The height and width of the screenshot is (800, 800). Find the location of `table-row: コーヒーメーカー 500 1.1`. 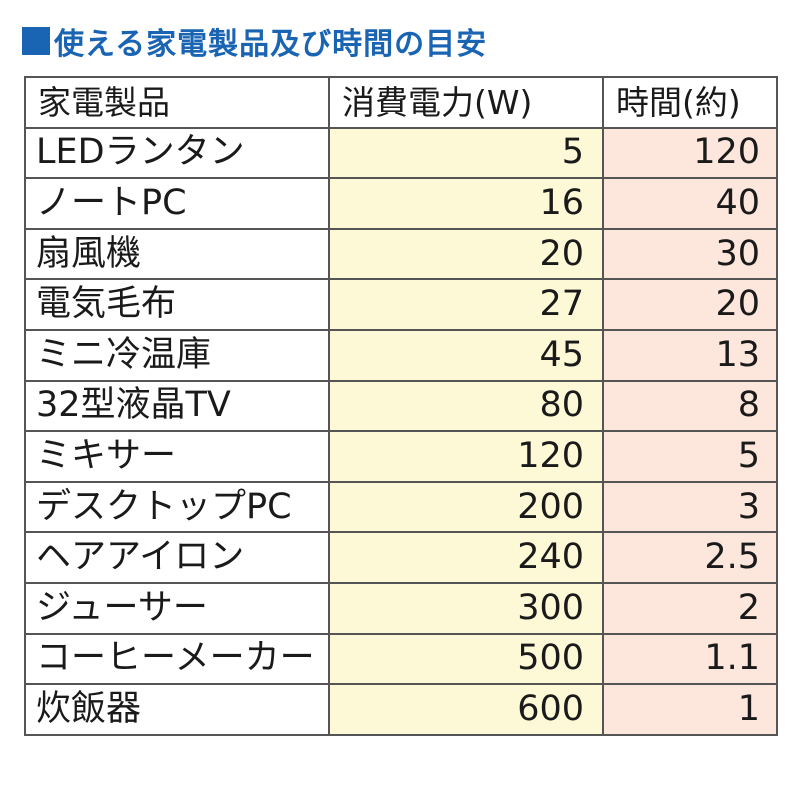

table-row: コーヒーメーカー 500 1.1 is located at coordinates (401, 659).